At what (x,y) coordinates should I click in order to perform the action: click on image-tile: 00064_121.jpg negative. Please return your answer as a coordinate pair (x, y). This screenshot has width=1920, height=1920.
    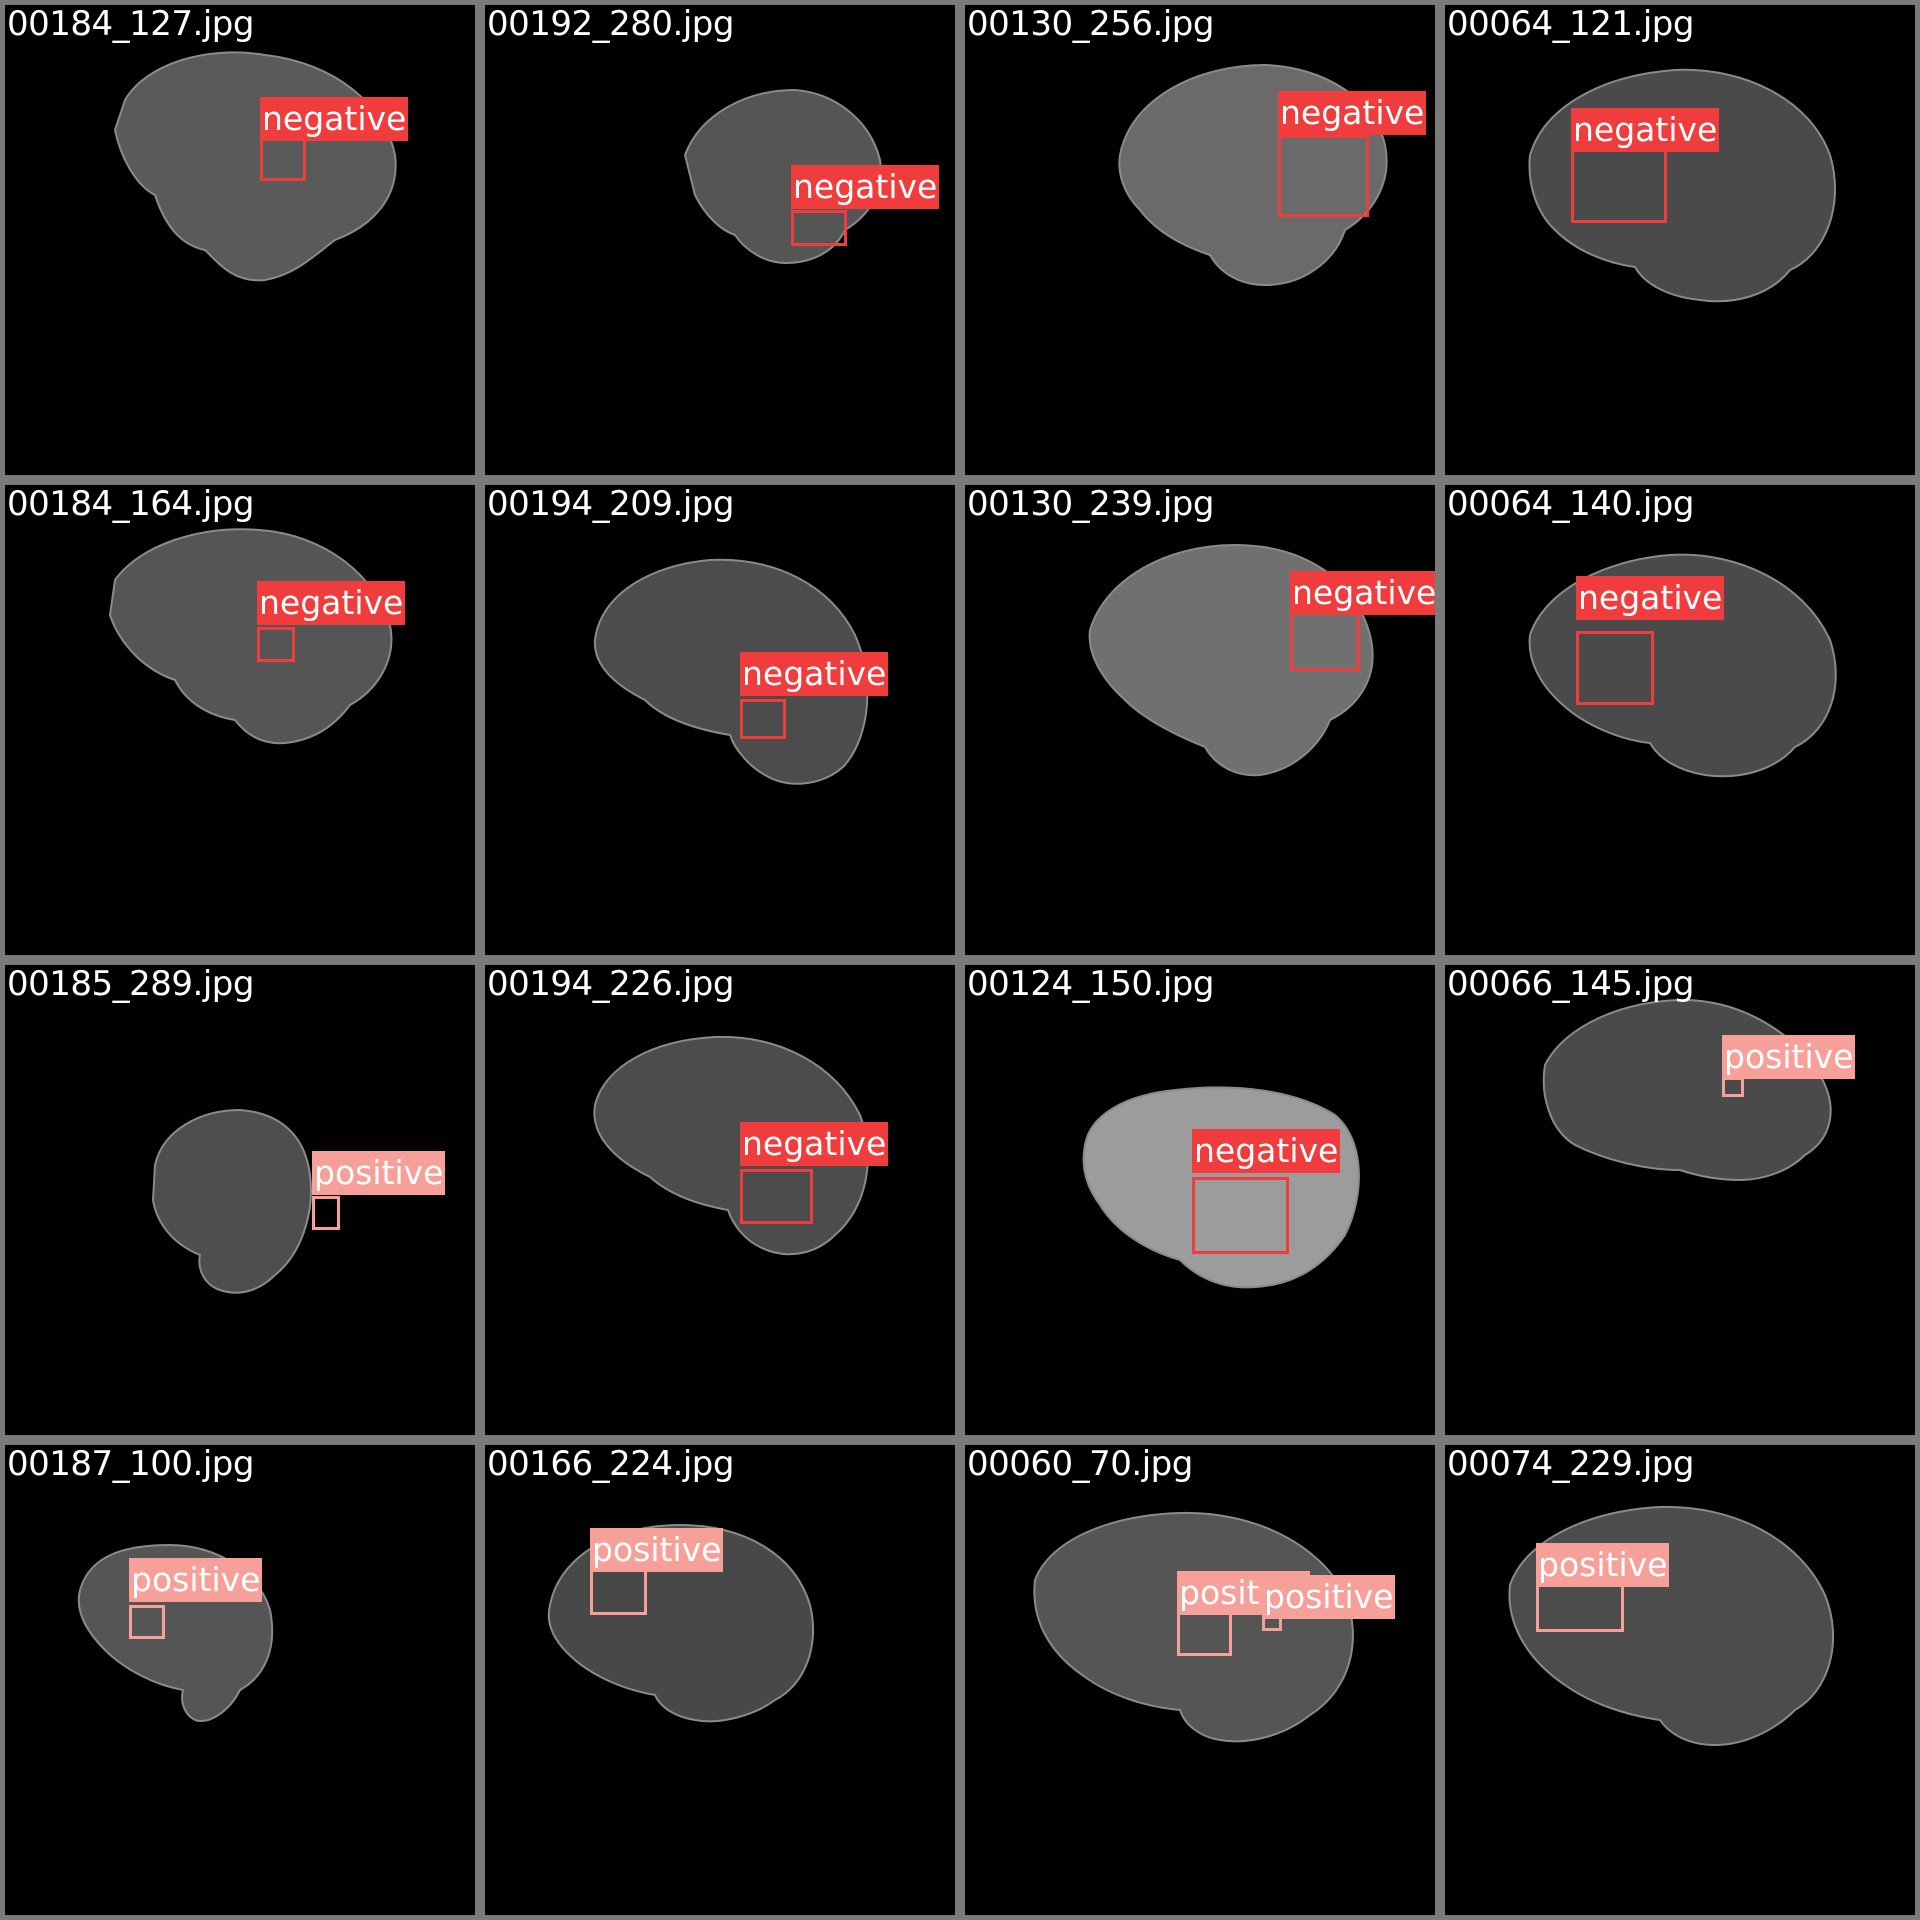
    Looking at the image, I should click on (1680, 240).